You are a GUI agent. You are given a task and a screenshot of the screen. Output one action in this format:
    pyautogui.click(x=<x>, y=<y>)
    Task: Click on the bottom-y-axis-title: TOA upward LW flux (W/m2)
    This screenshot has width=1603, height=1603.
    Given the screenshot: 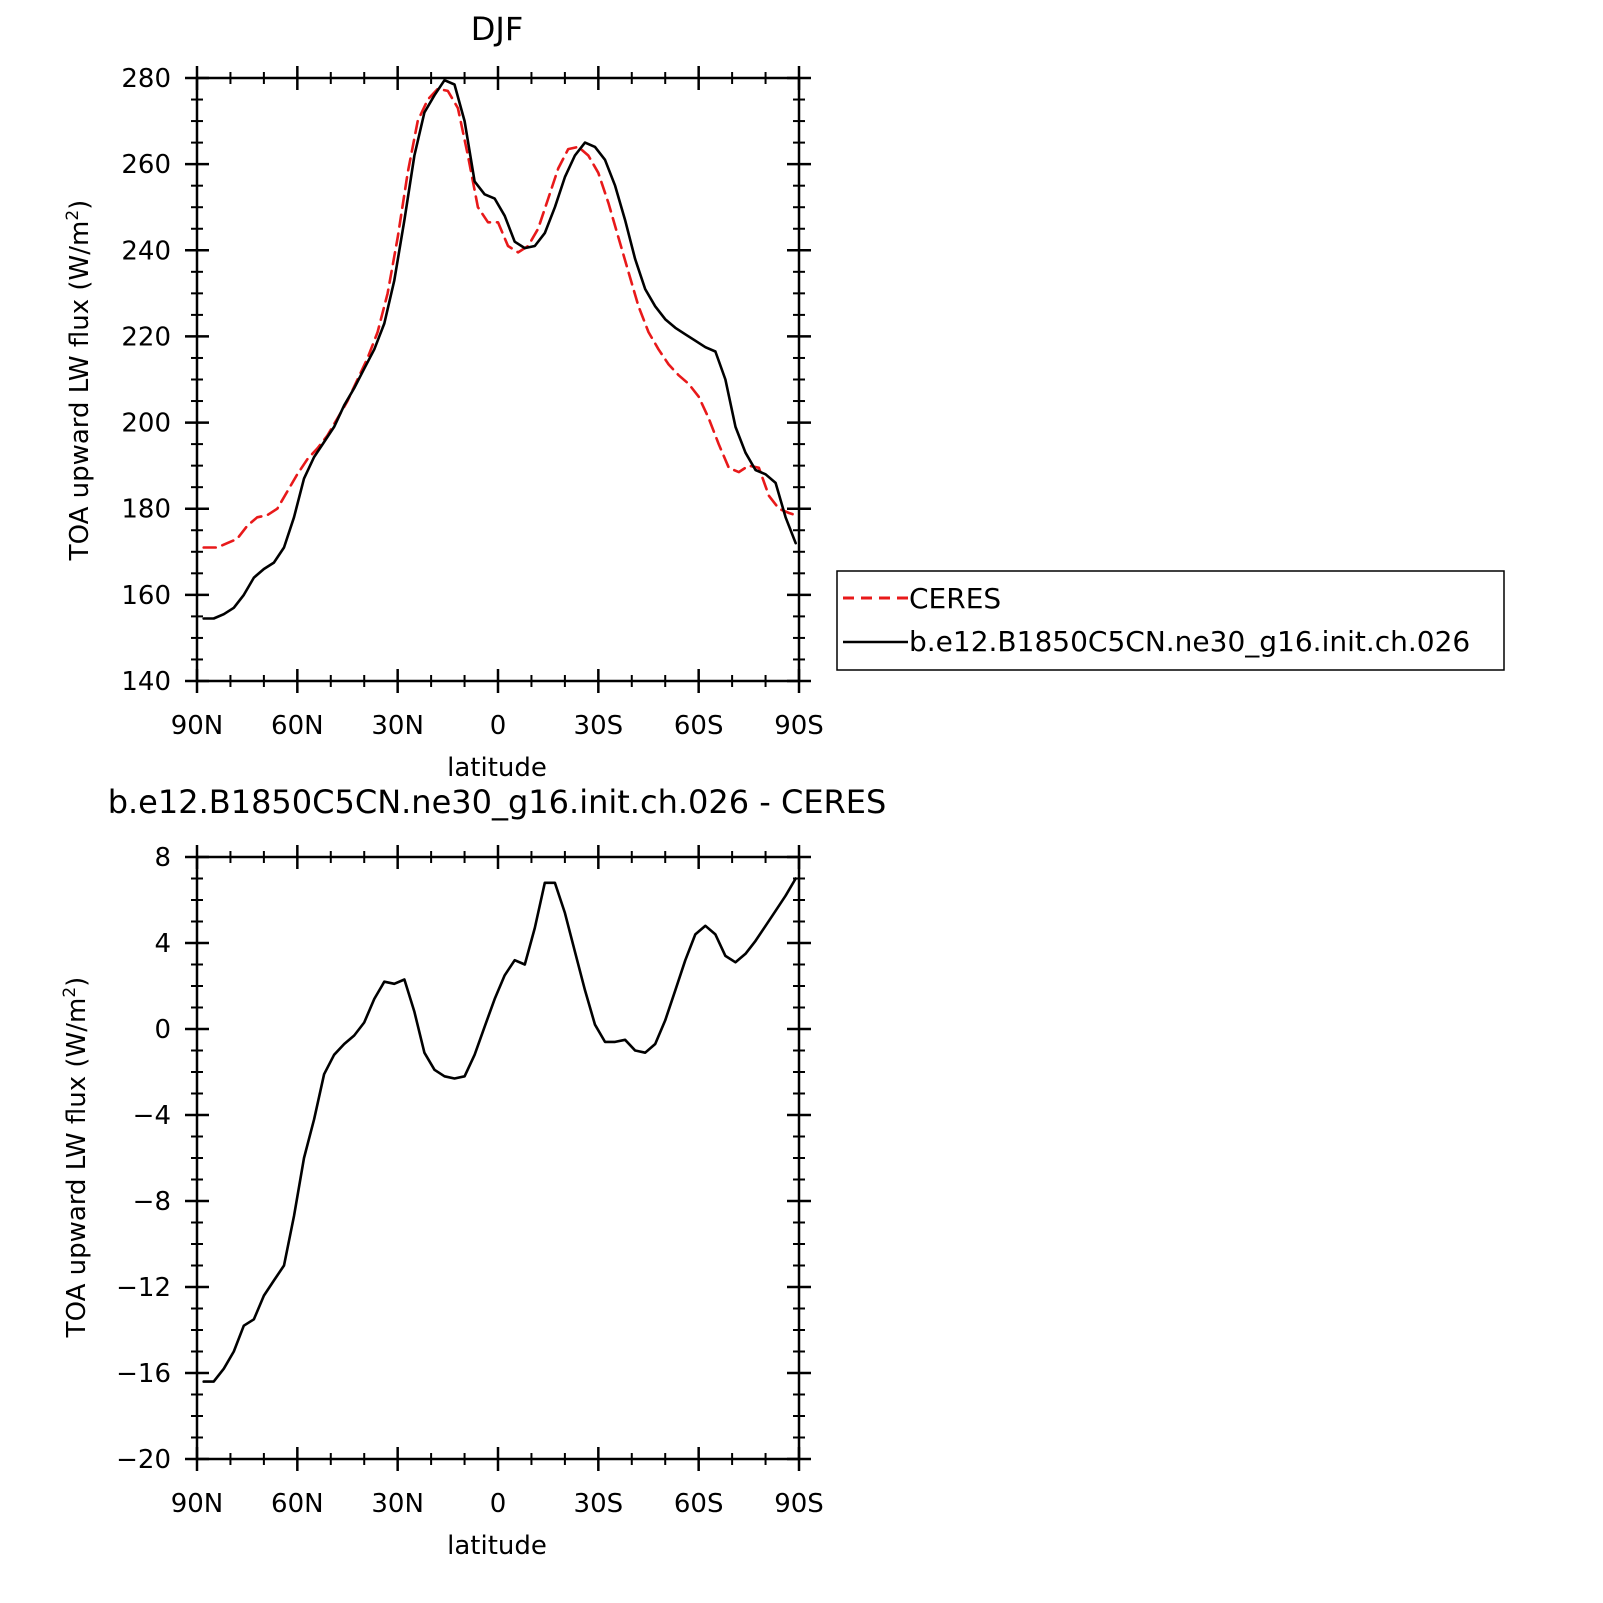 What is the action you would take?
    pyautogui.click(x=76, y=1158)
    